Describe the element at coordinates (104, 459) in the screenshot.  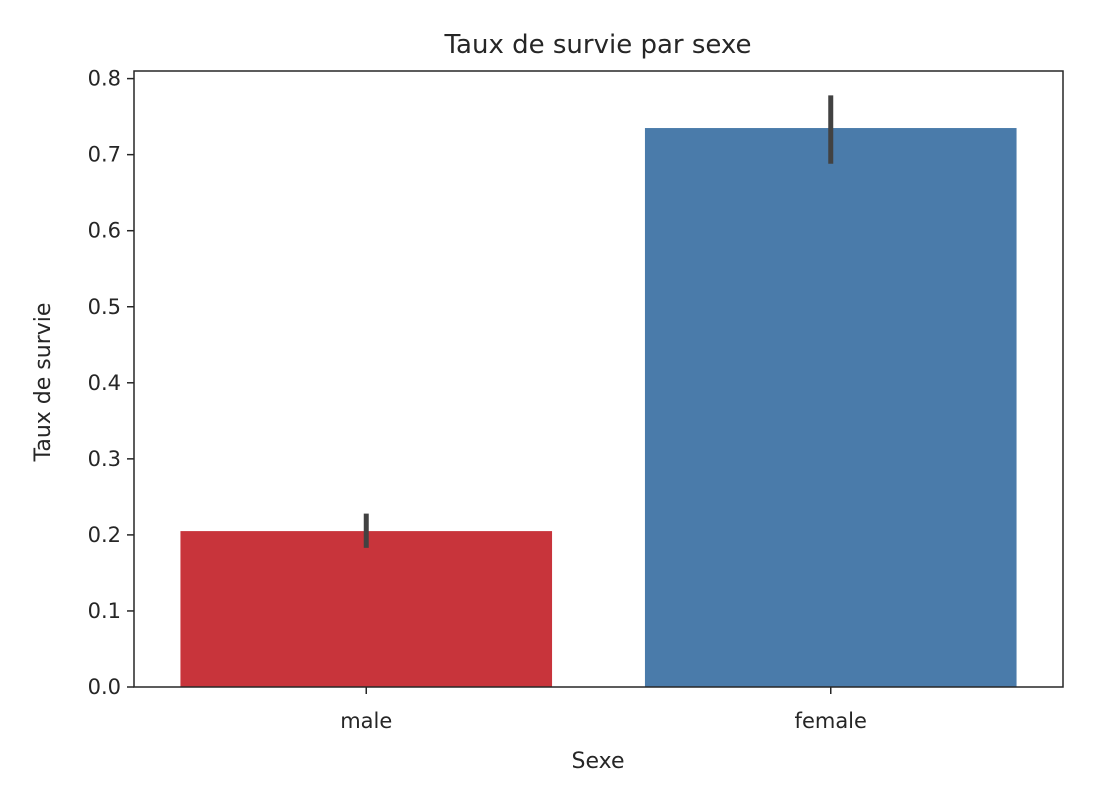
I see `y-tick-label: 0.3` at that location.